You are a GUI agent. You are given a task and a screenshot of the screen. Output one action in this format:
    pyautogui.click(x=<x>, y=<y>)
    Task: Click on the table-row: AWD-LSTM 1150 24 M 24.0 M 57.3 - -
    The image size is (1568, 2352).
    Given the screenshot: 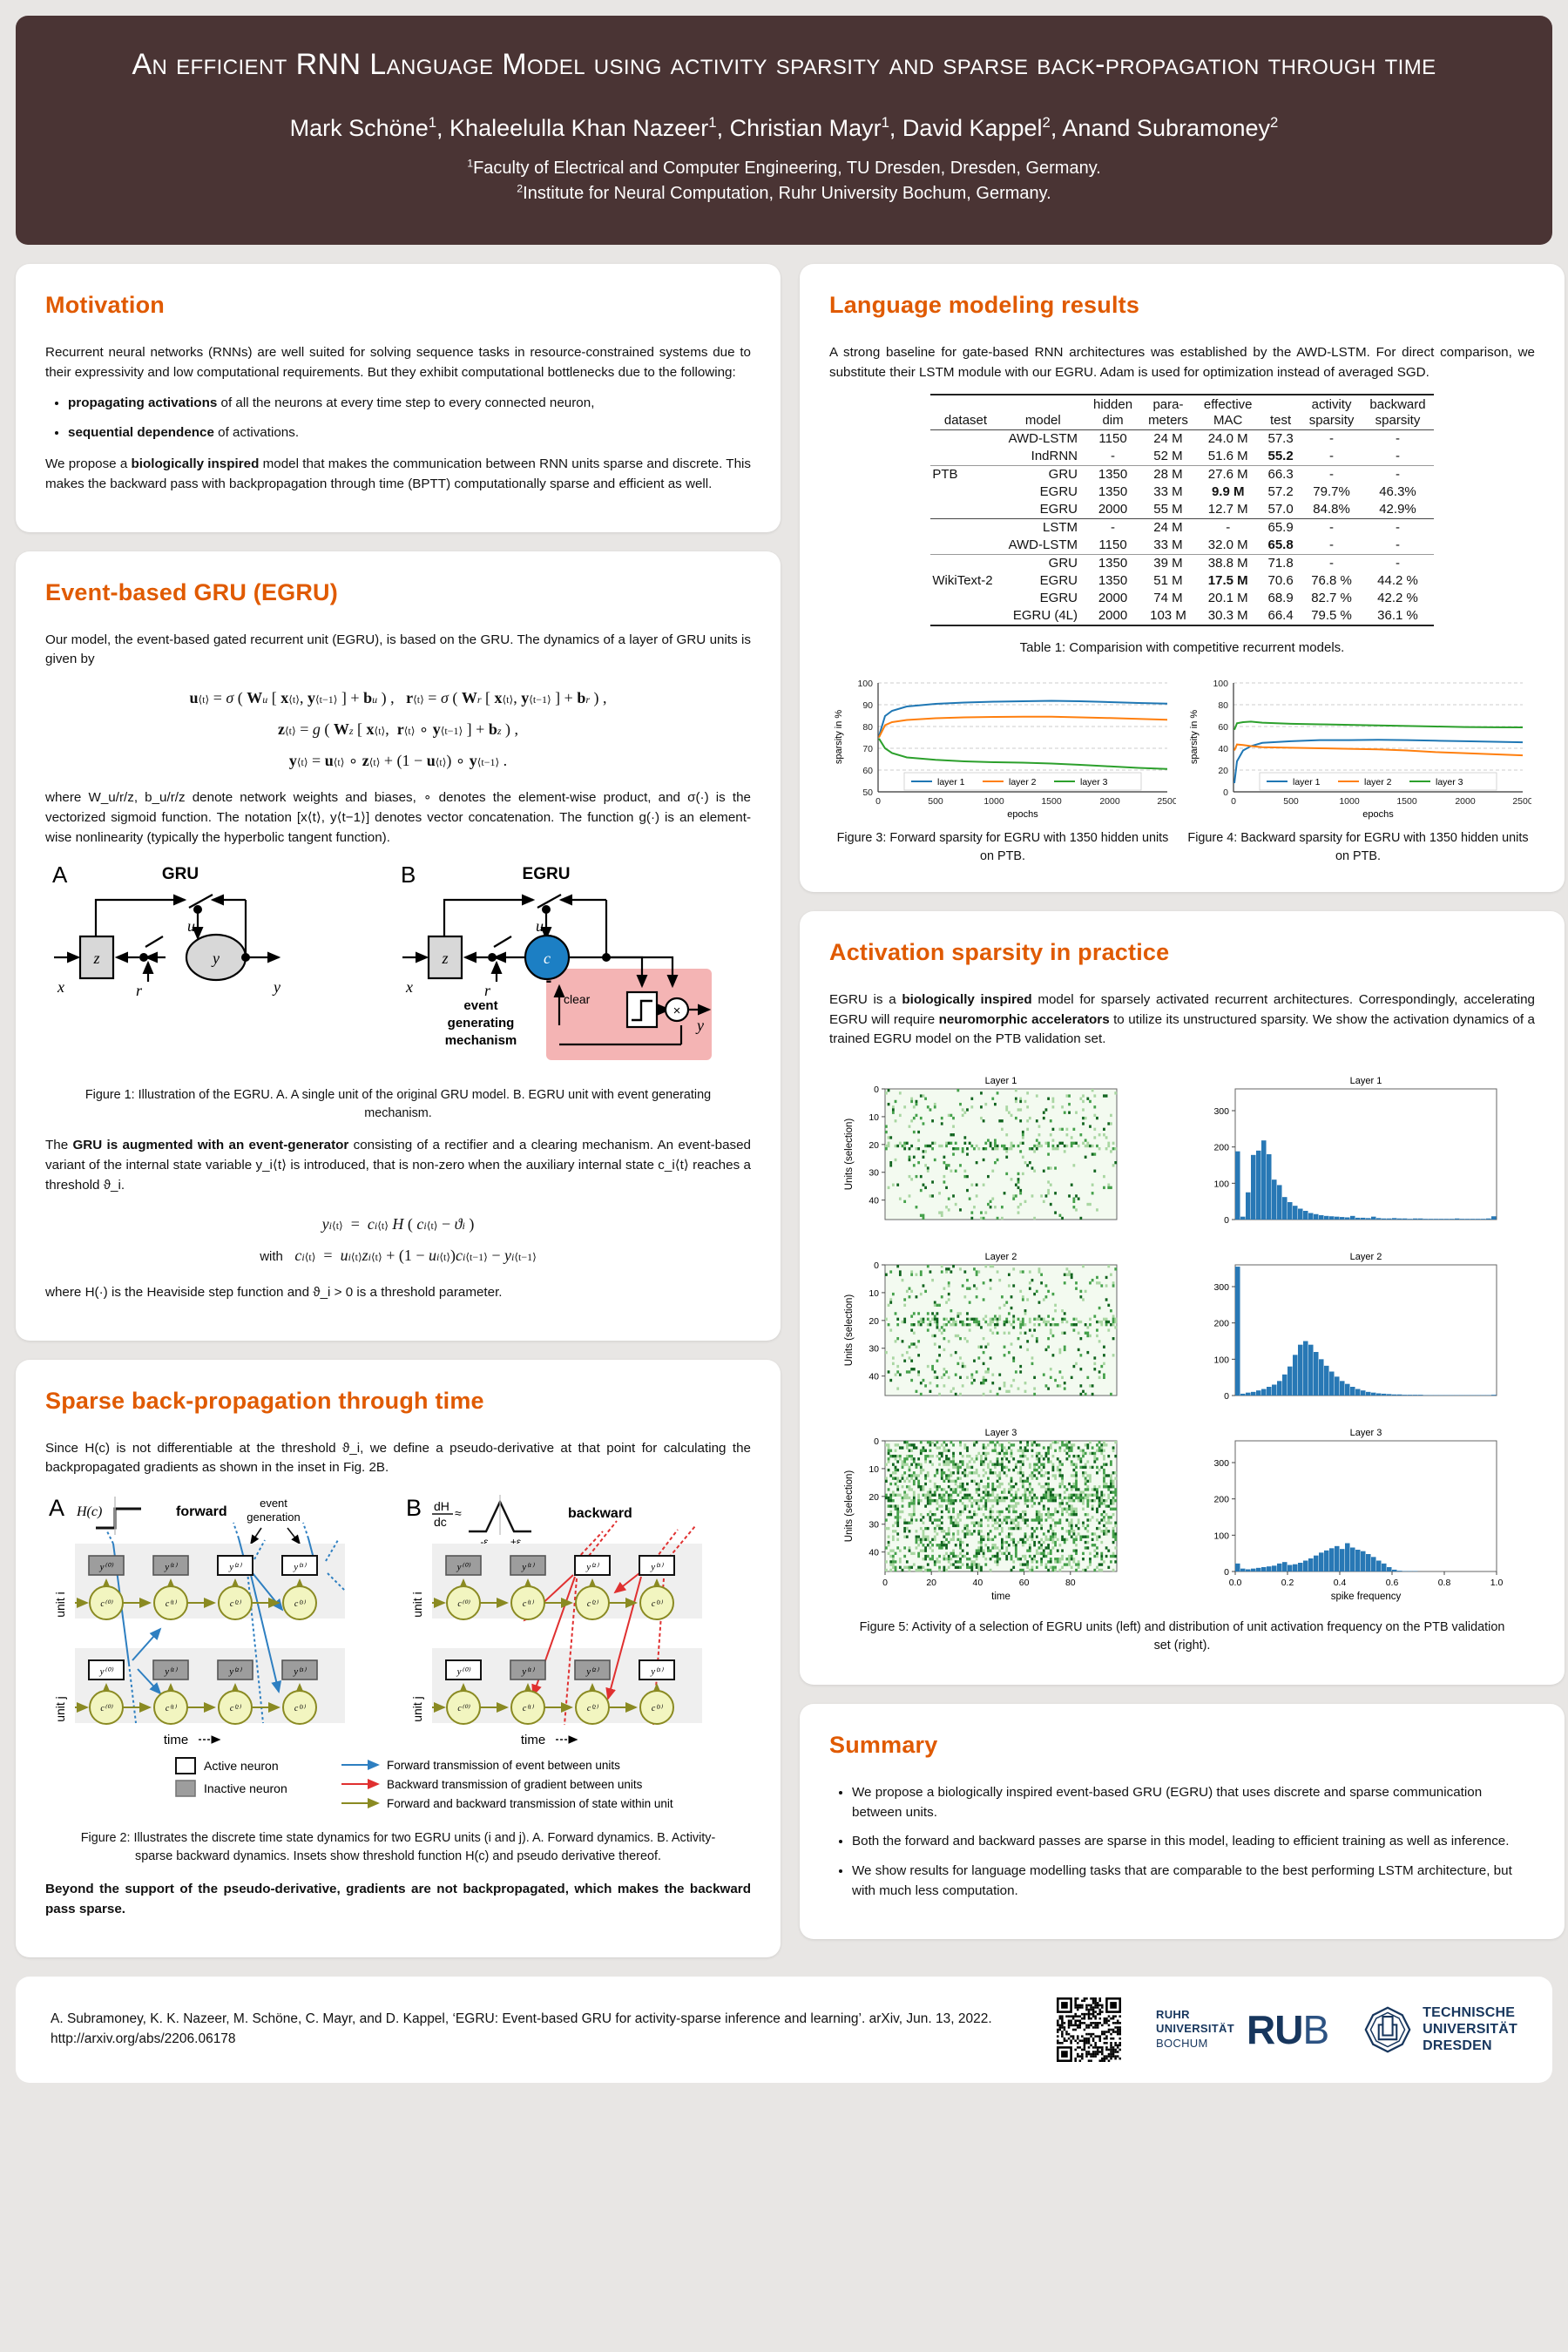 What is the action you would take?
    pyautogui.click(x=1182, y=438)
    